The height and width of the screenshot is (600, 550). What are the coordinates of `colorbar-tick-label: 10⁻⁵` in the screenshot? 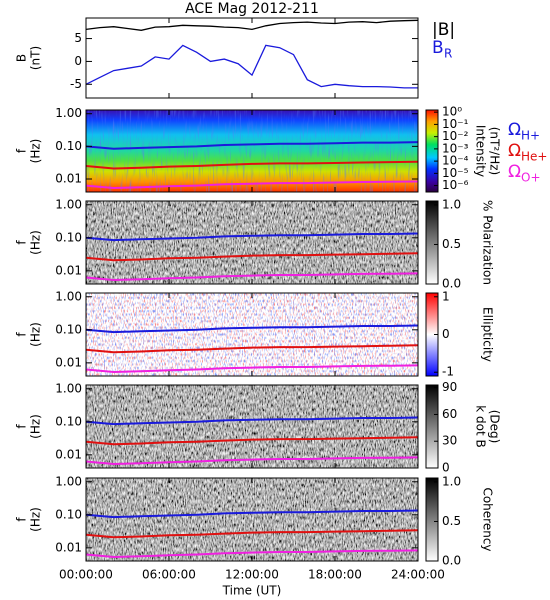 It's located at (455, 173).